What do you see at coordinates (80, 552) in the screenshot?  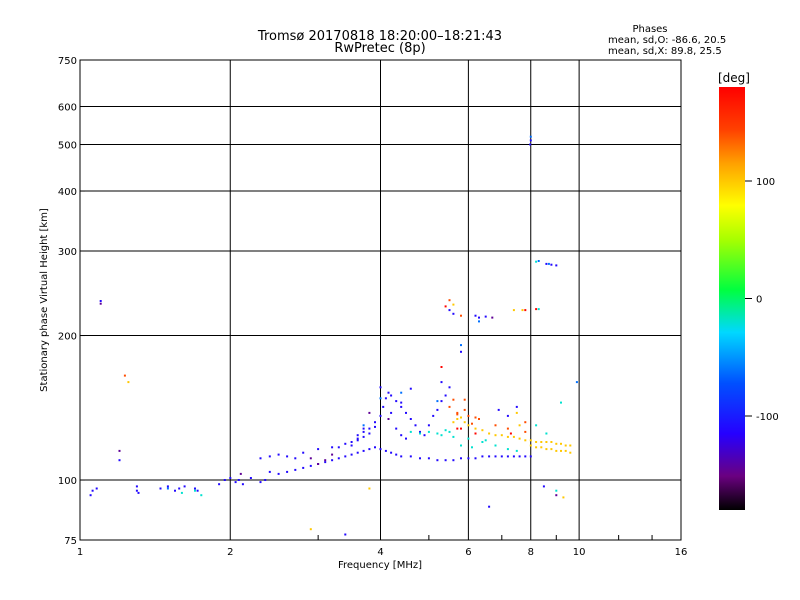 I see `x-tick-label: 1` at bounding box center [80, 552].